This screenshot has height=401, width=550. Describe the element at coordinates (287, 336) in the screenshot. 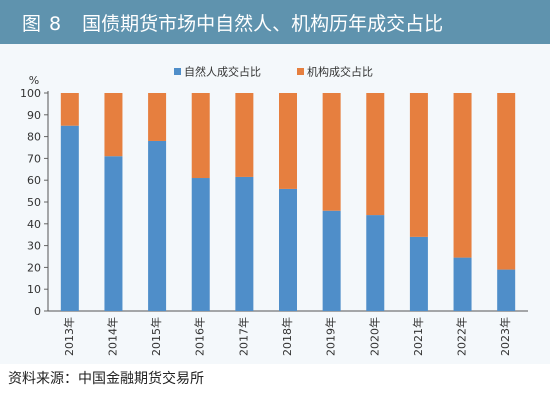

I see `x-tick-label: 2018年` at that location.